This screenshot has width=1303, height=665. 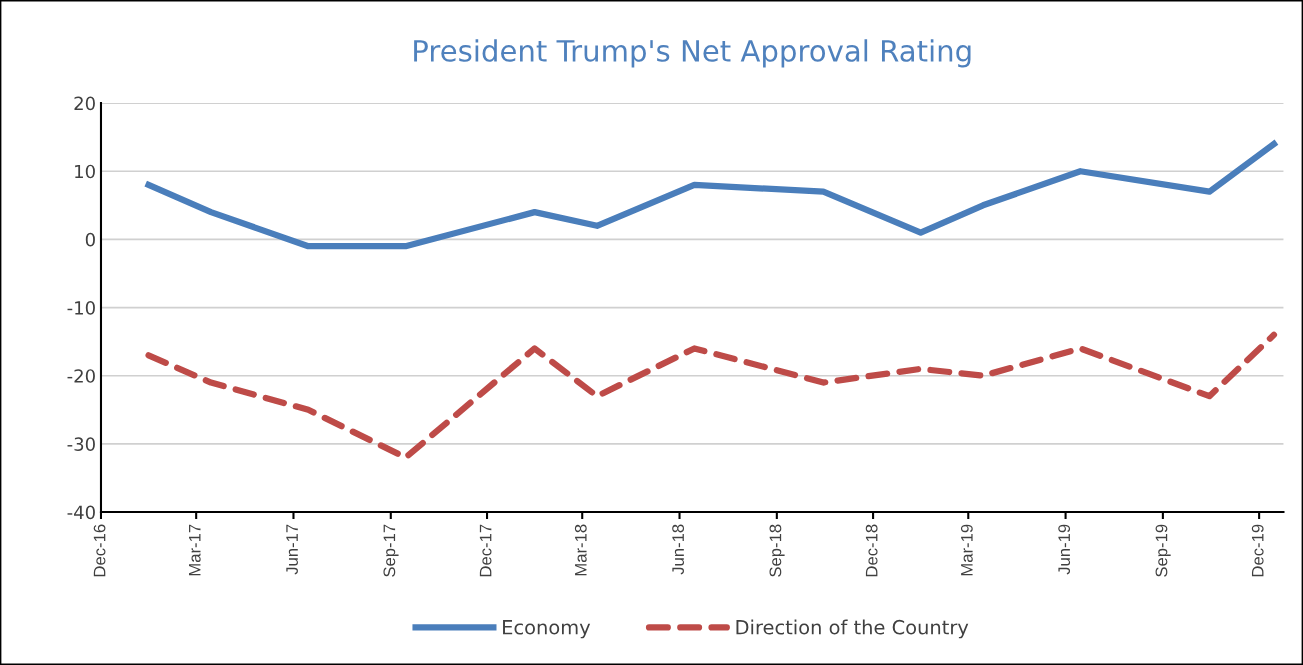 I want to click on chart-title: President Trump's Net Approval Rating, so click(x=692, y=53).